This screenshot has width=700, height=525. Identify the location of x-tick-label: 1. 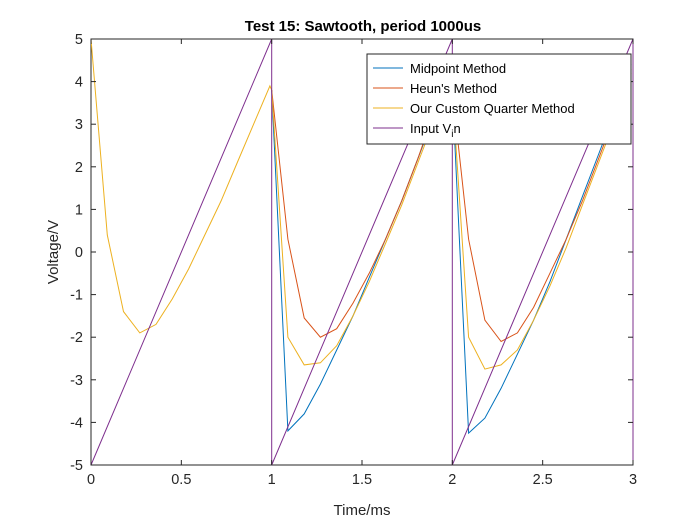
(272, 480).